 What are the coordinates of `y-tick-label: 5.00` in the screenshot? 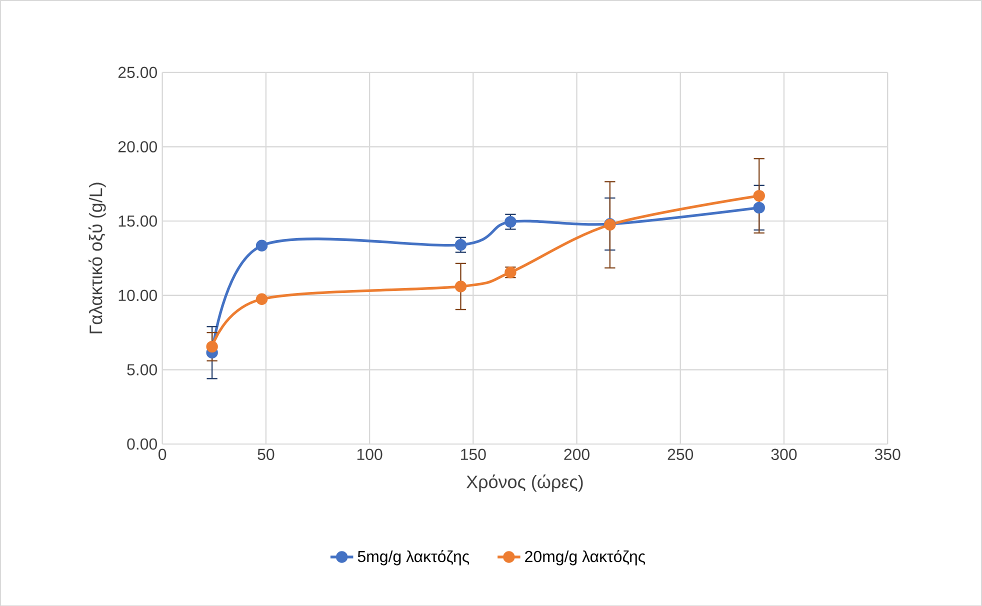 It's located at (142, 370).